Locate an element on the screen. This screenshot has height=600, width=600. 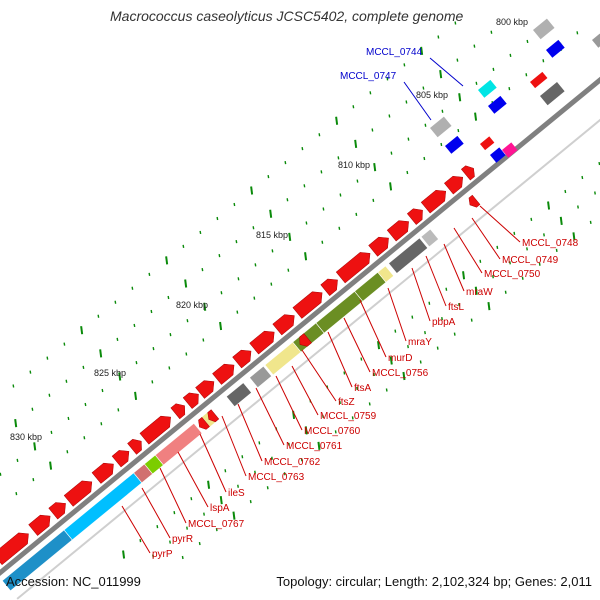
feature-band-olive is located at coordinates (339, 312).